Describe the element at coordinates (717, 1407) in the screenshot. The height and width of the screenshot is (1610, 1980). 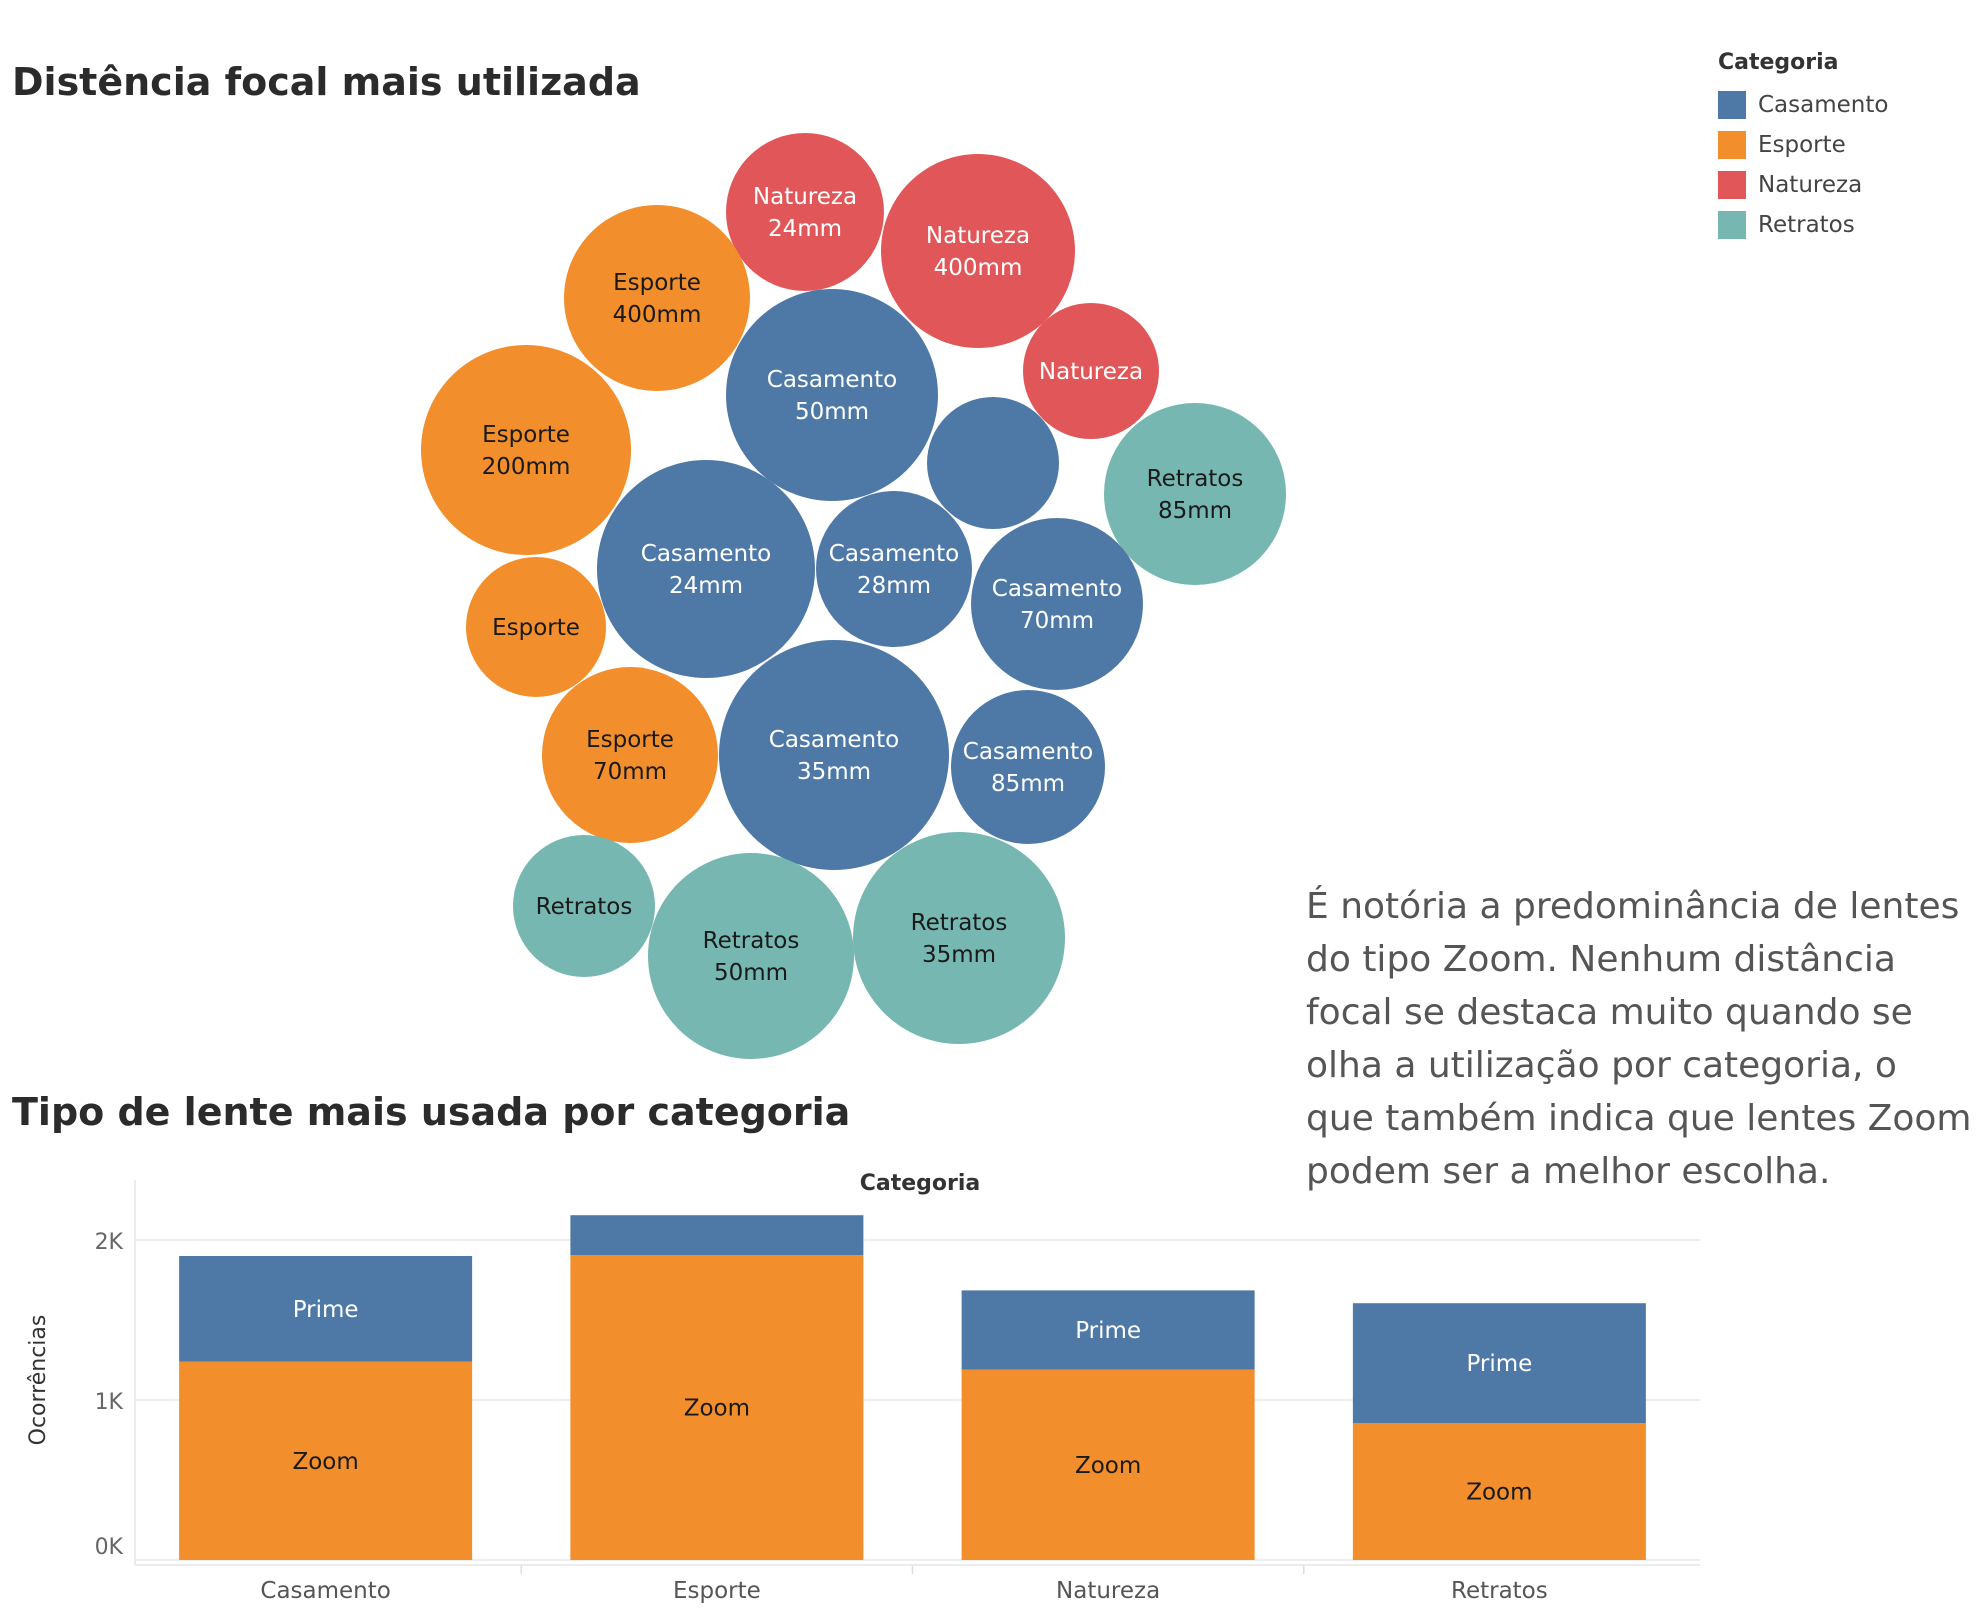
I see `bar-esporte-zoom` at that location.